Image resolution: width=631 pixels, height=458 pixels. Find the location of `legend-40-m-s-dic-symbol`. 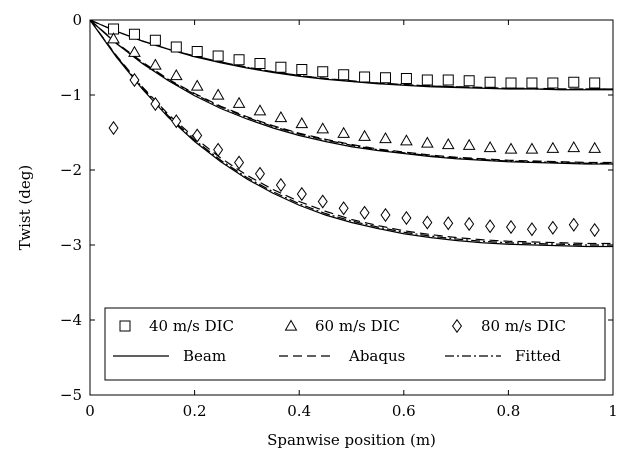

legend-40-m-s-dic-symbol is located at coordinates (125, 326).